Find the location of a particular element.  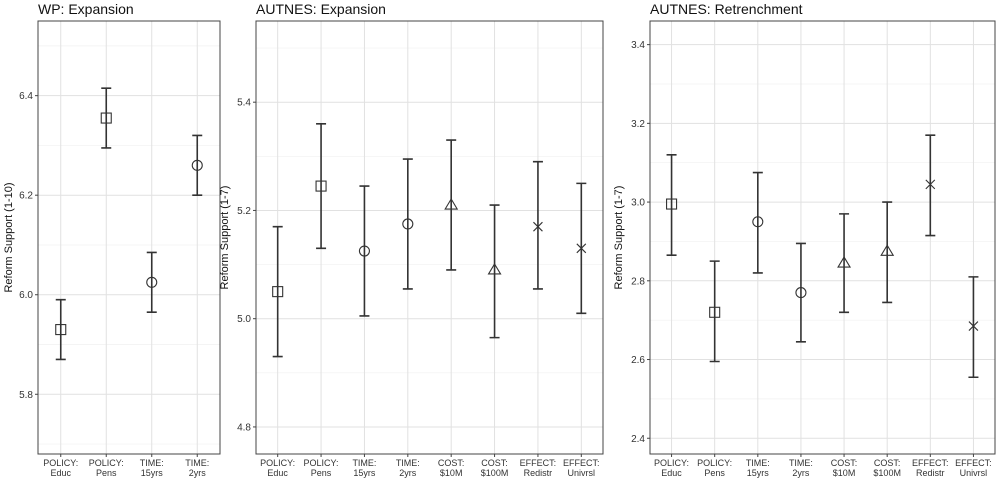

y-tick-label: 6.2 is located at coordinates (26, 196).